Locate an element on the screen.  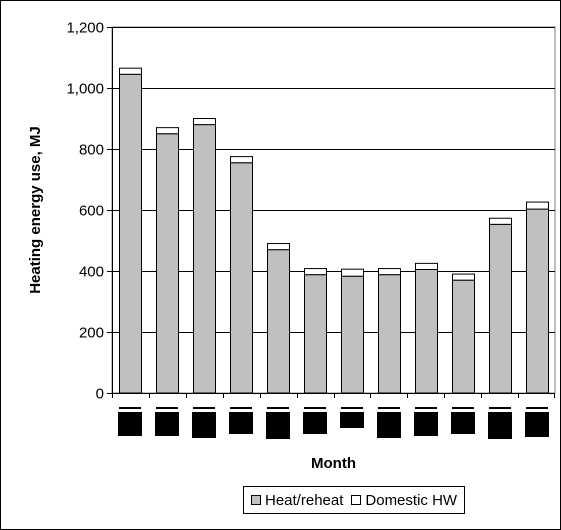
y-tick-labels: 0 200 400 600 800 1,000 1,200 is located at coordinates (85, 211).